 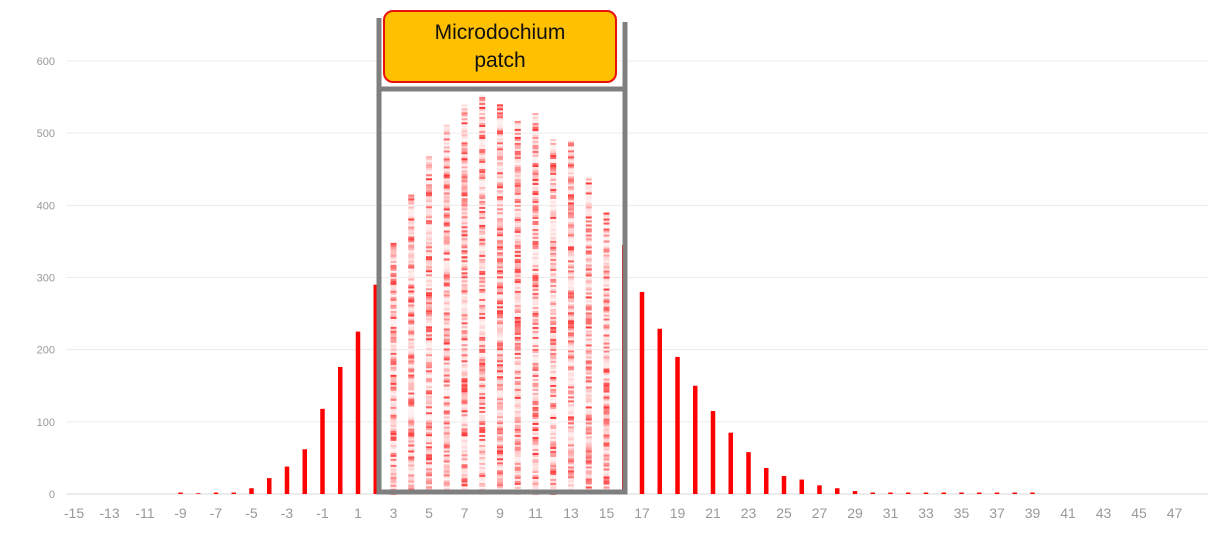 What do you see at coordinates (109, 513) in the screenshot?
I see `x-tick-label: -13` at bounding box center [109, 513].